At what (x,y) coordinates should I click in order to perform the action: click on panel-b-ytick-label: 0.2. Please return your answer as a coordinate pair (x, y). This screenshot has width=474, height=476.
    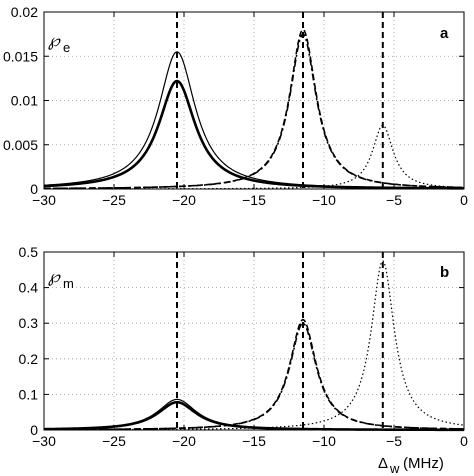
    Looking at the image, I should click on (29, 359).